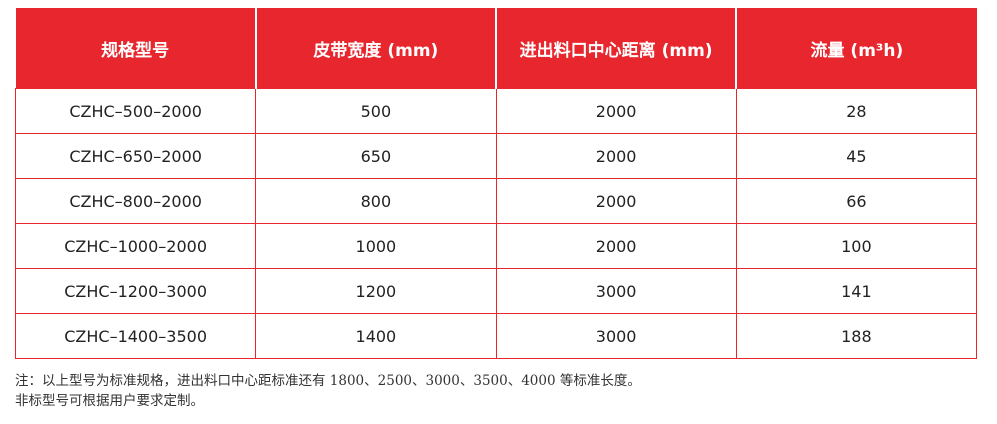 Image resolution: width=997 pixels, height=424 pixels. Describe the element at coordinates (109, 401) in the screenshot. I see `note-line: 非标型号可根据用户要求定制。` at that location.